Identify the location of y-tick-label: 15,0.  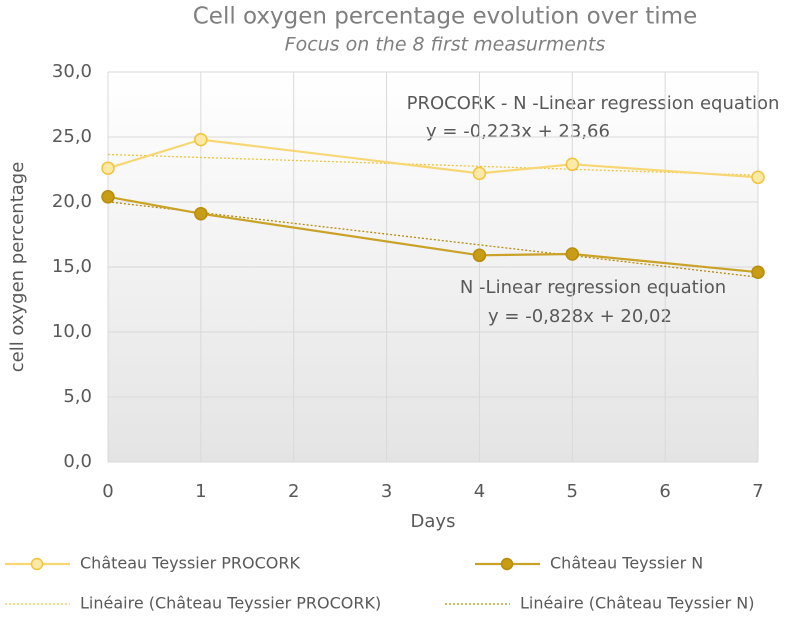
(72, 266).